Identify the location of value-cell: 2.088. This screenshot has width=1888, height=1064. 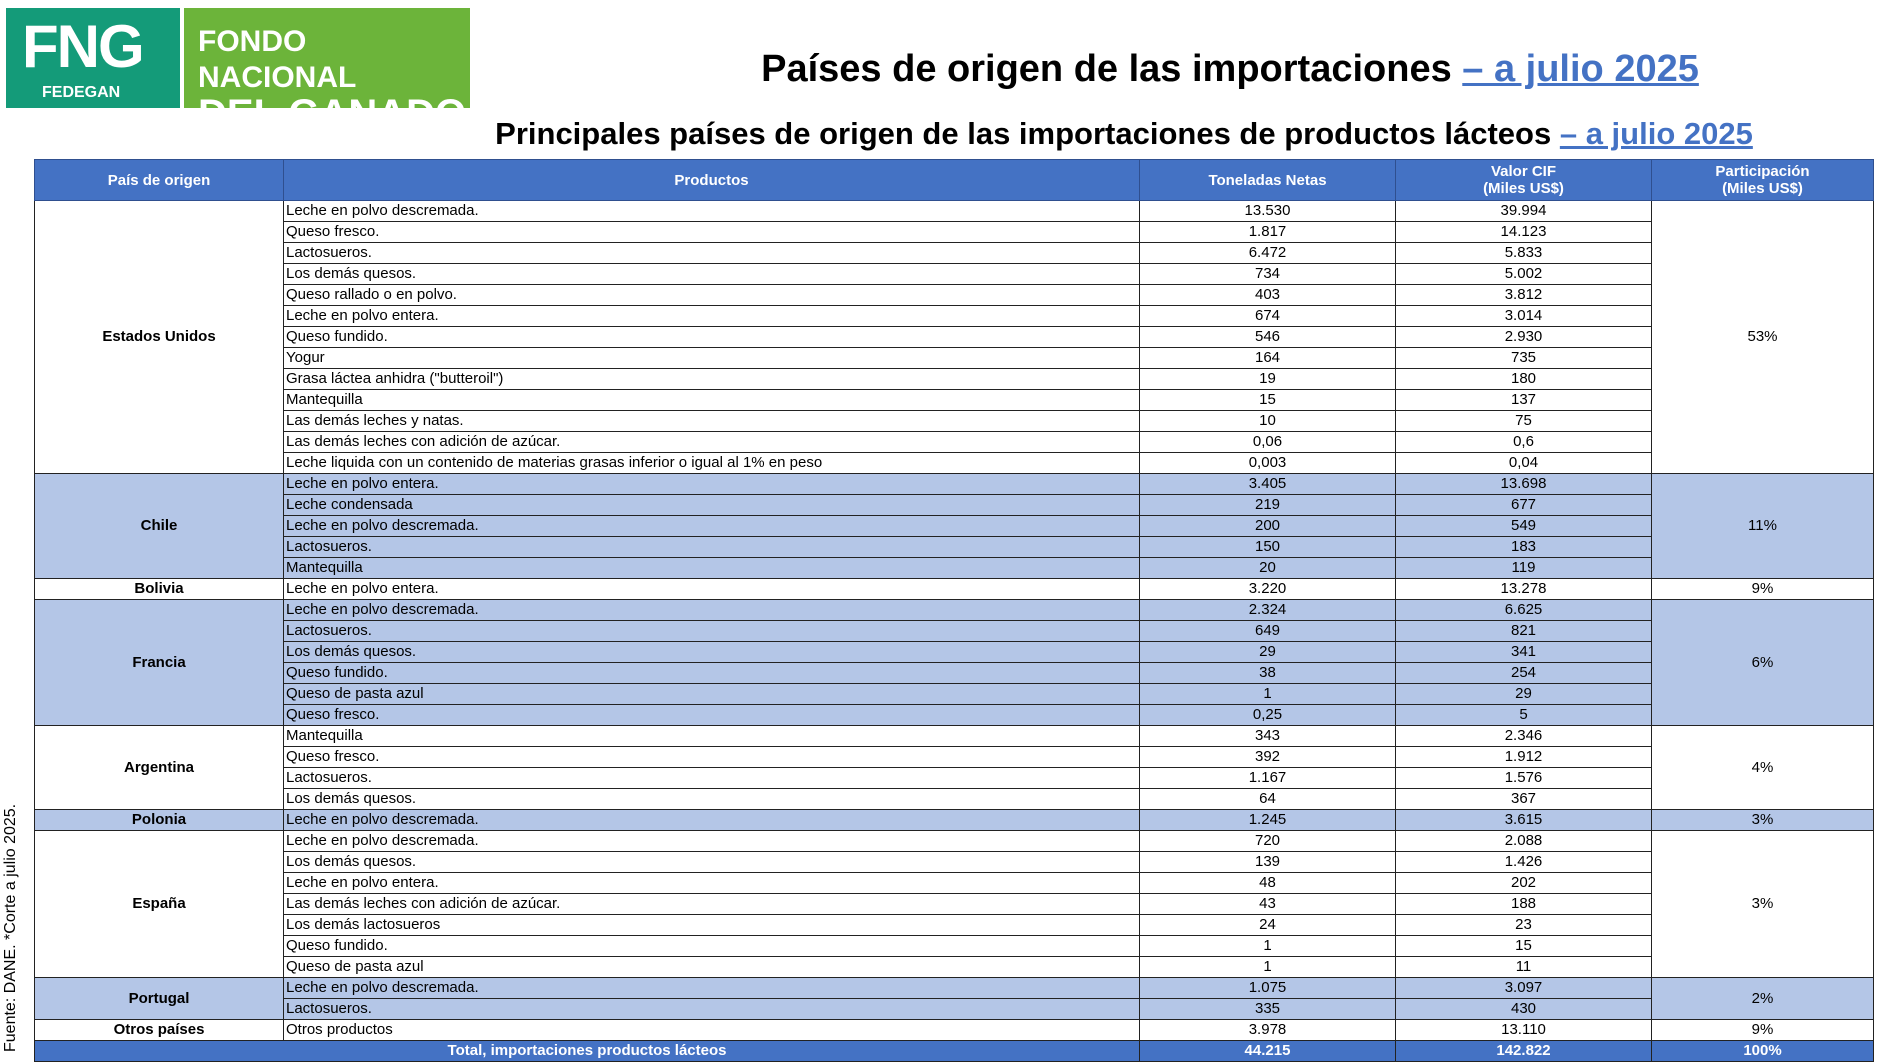
(1523, 841).